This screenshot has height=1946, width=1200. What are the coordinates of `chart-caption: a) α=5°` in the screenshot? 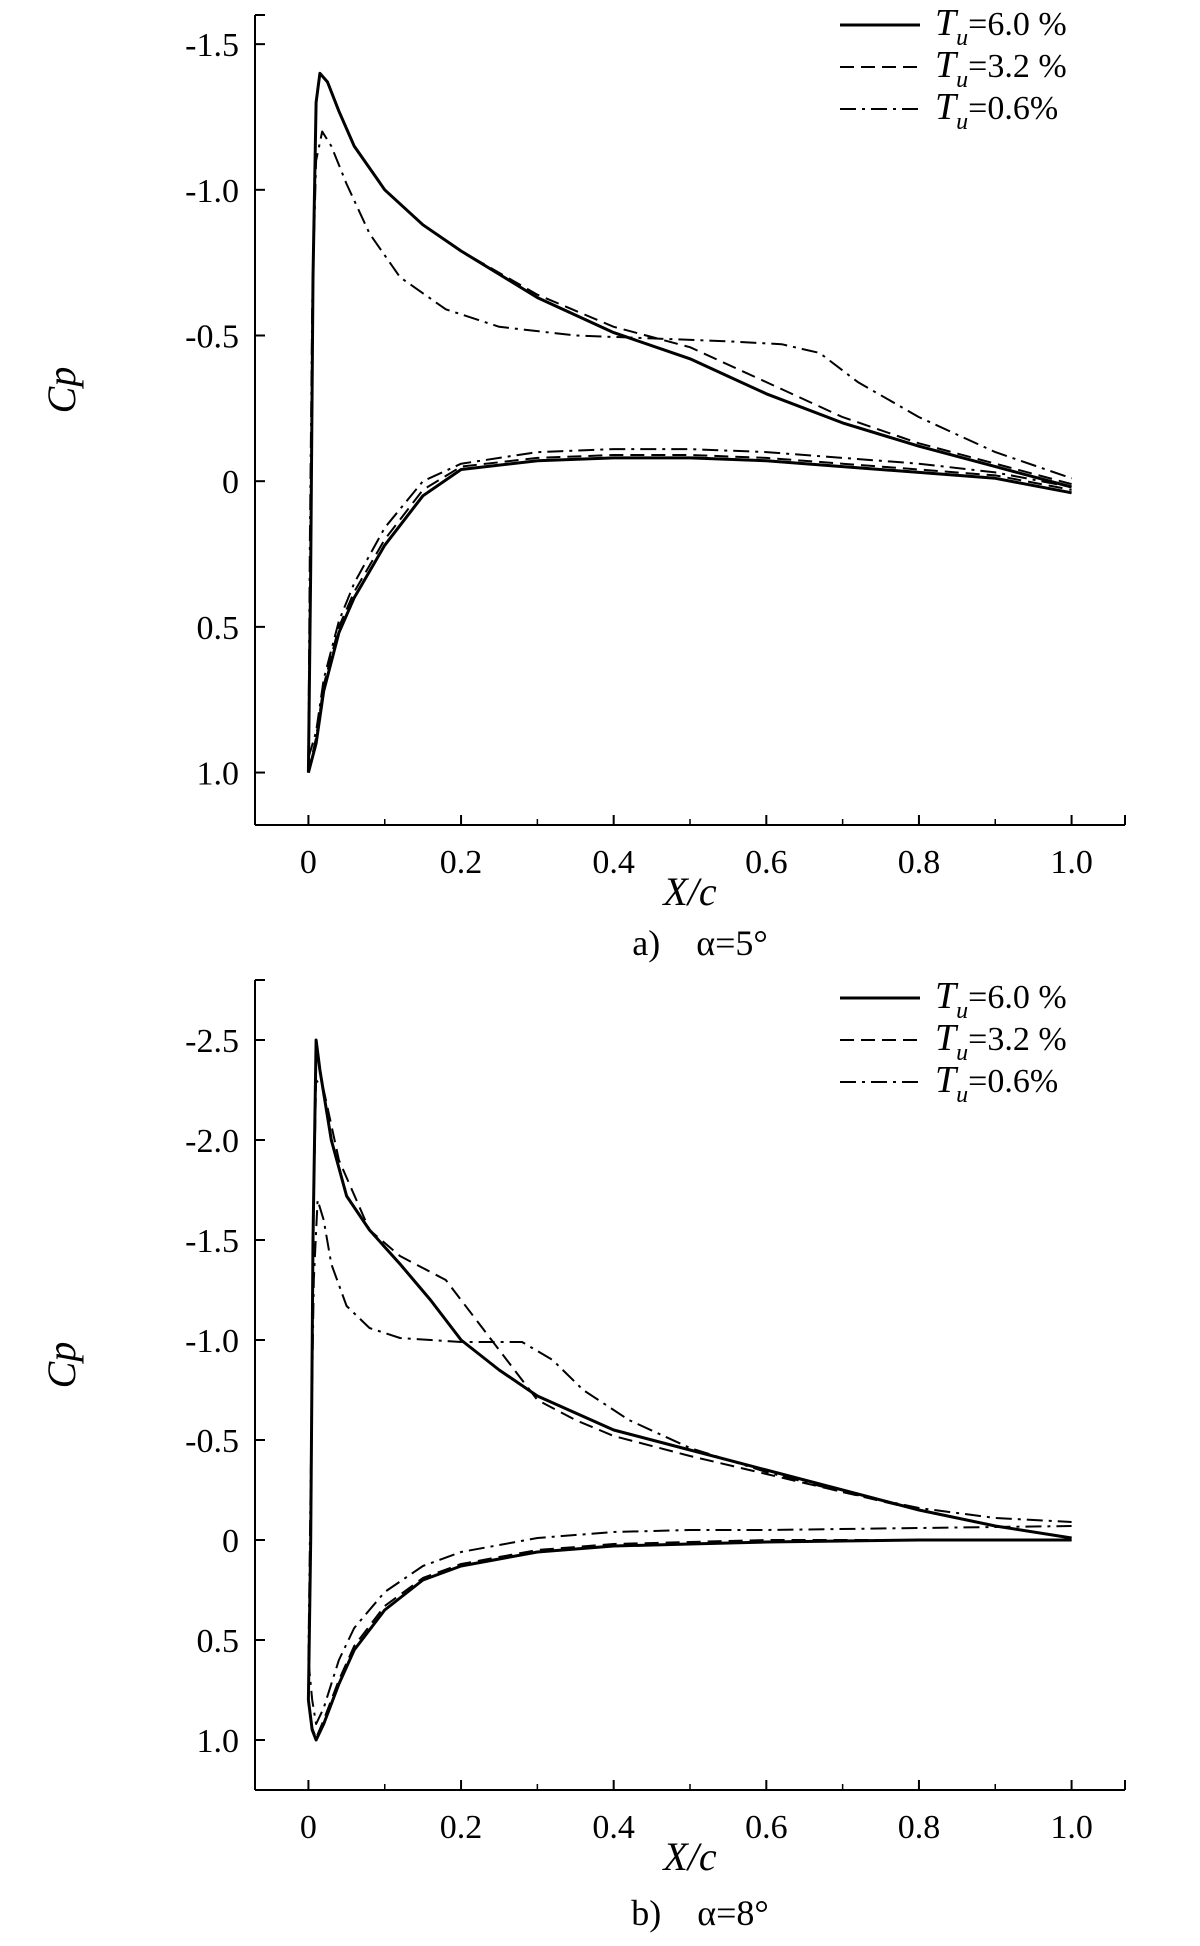 It's located at (700, 943).